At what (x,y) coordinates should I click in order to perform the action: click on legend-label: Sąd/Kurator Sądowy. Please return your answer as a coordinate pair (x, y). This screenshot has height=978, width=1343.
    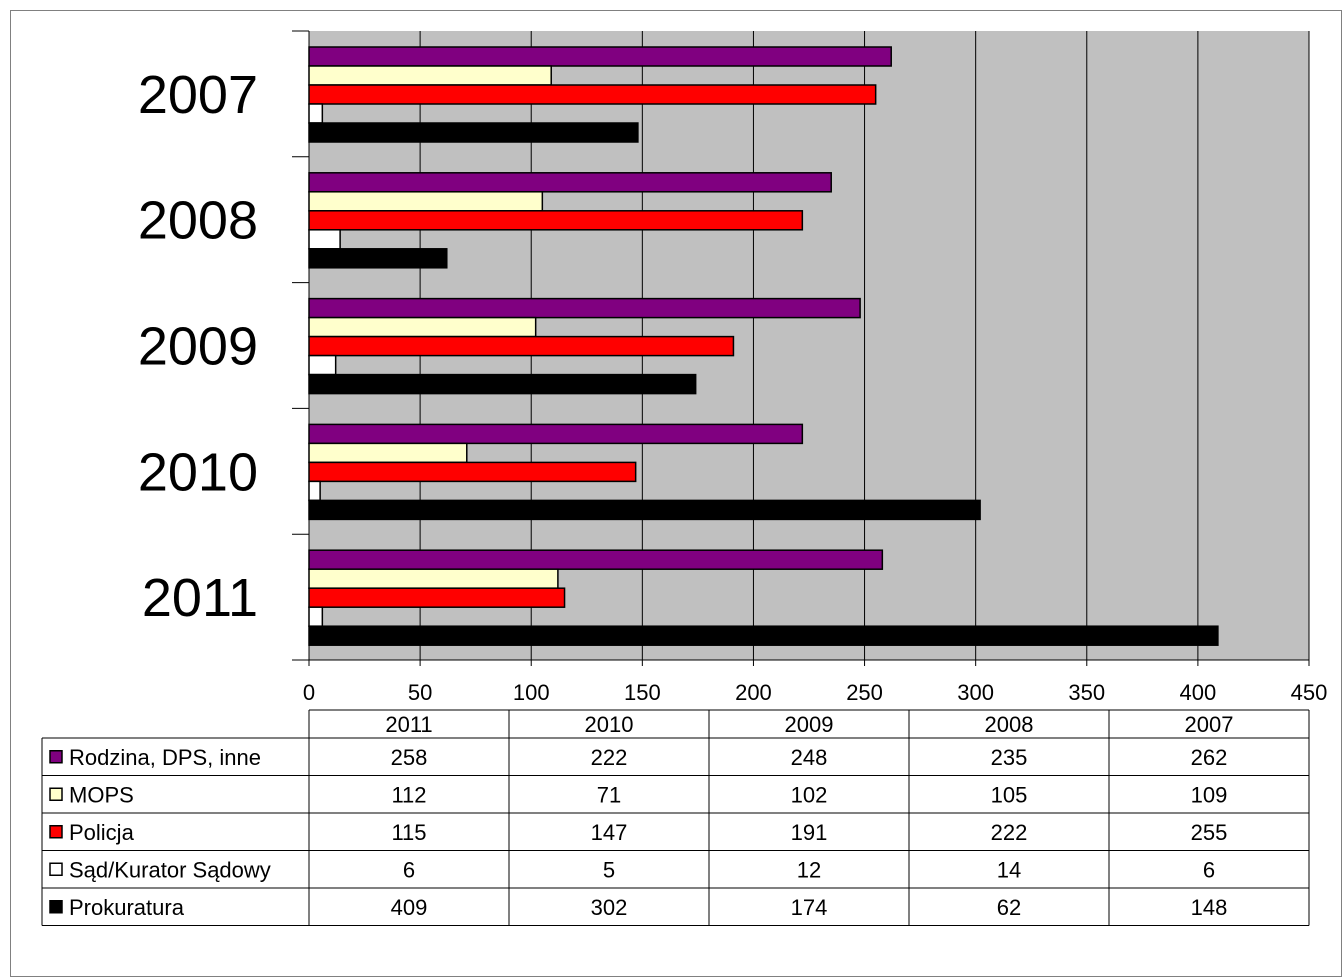
    Looking at the image, I should click on (170, 869).